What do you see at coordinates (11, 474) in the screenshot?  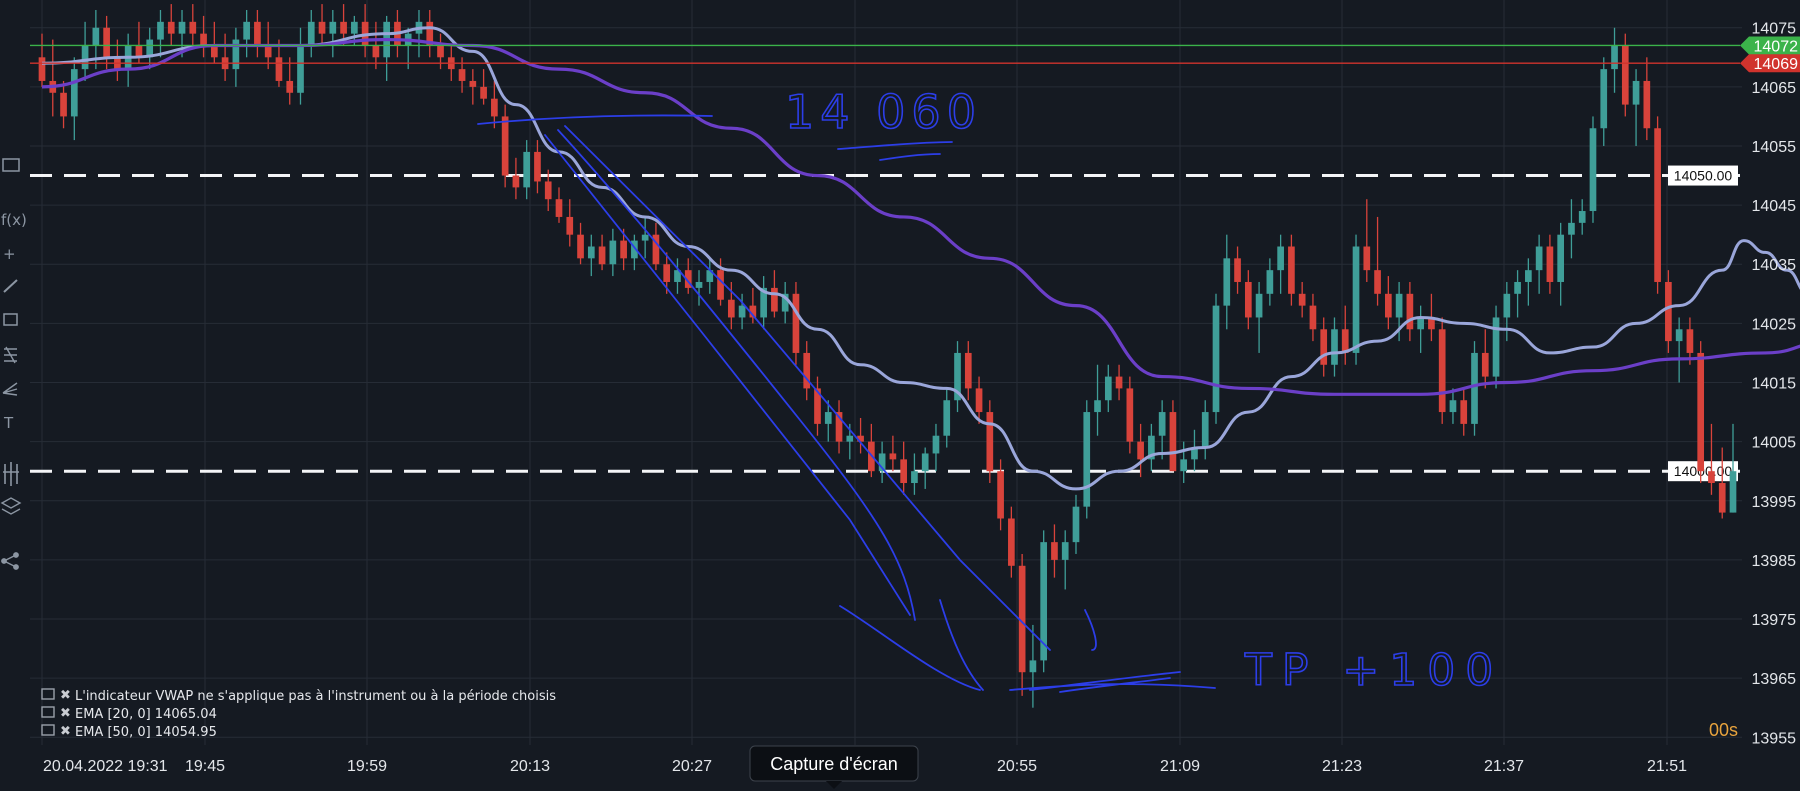 I see `toolbar-indicators-icon` at bounding box center [11, 474].